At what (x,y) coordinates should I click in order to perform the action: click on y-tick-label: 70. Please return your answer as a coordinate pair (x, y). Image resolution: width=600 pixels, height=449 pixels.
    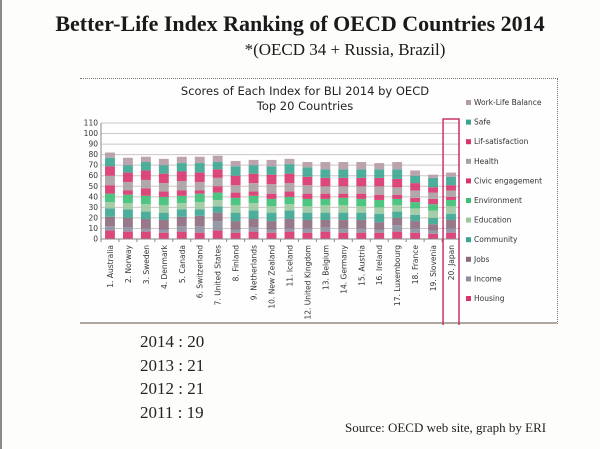
    Looking at the image, I should click on (93, 165).